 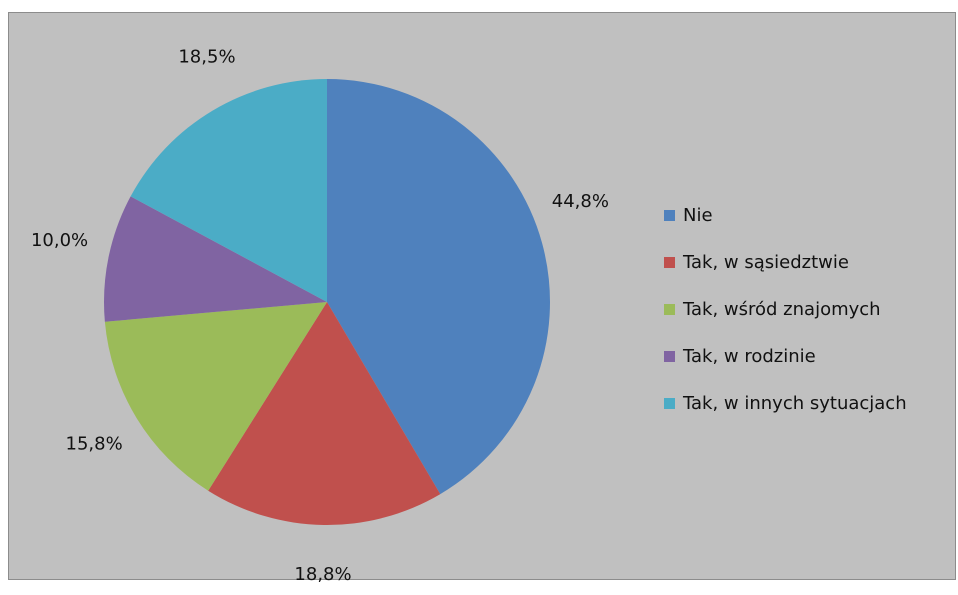 I want to click on legend-item-4: Tak, w rodzinie, so click(x=785, y=356).